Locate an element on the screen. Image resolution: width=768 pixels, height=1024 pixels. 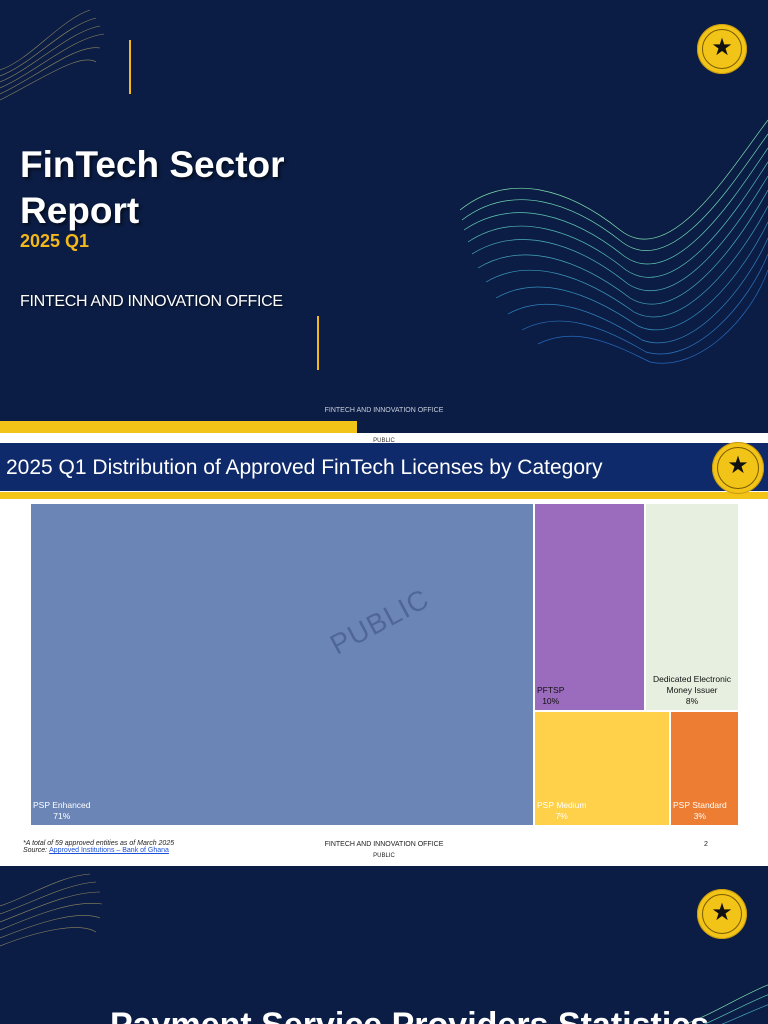
category-name: PFTSP is located at coordinates (551, 690).